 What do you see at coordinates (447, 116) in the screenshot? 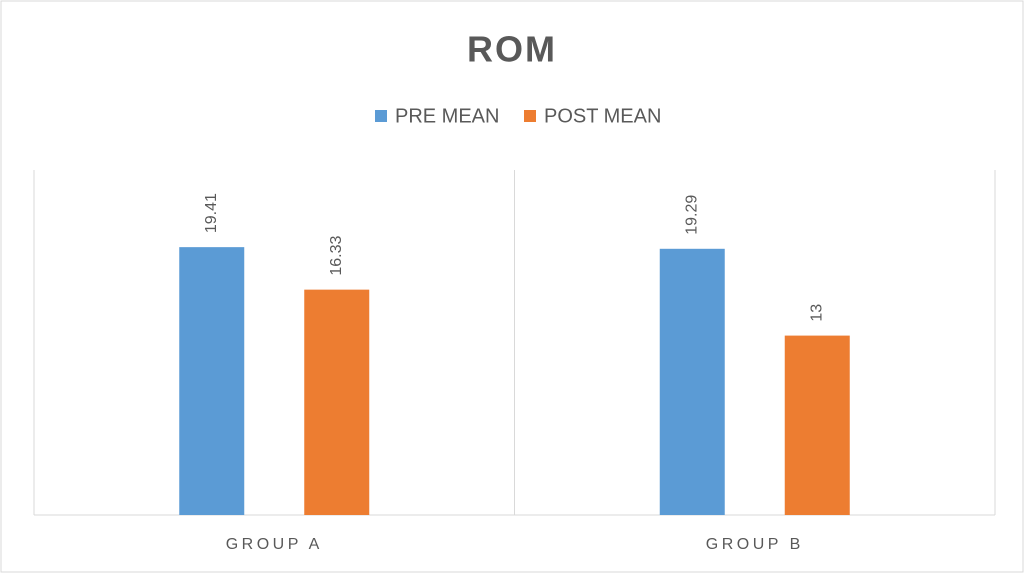
I see `legend-label: PRE MEAN` at bounding box center [447, 116].